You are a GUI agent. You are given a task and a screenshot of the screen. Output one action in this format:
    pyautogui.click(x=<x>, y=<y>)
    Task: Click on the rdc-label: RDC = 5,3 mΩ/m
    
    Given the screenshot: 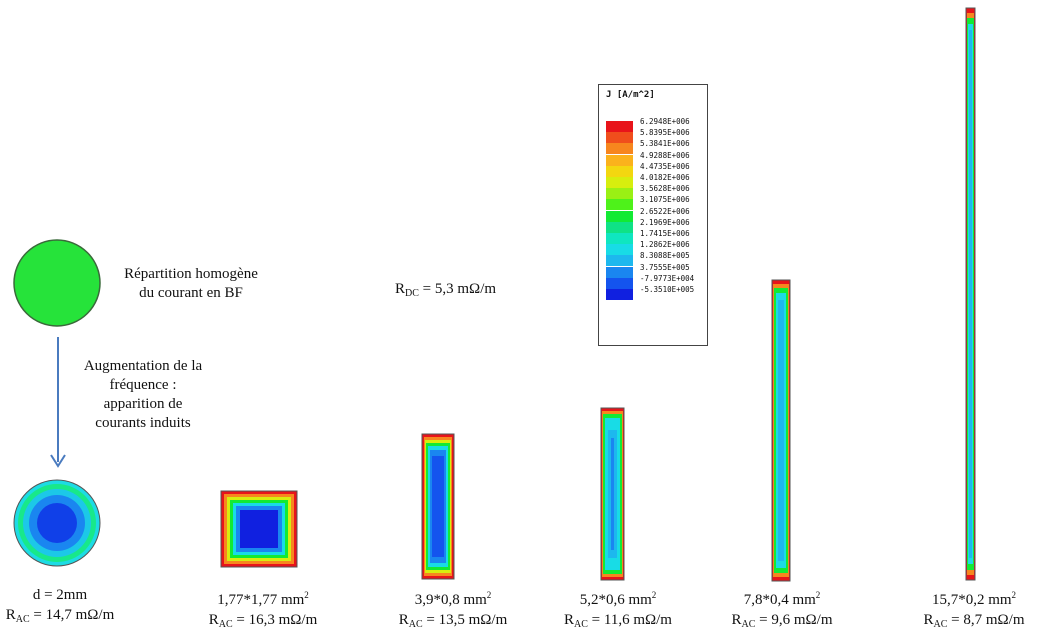 What is the action you would take?
    pyautogui.click(x=445, y=291)
    